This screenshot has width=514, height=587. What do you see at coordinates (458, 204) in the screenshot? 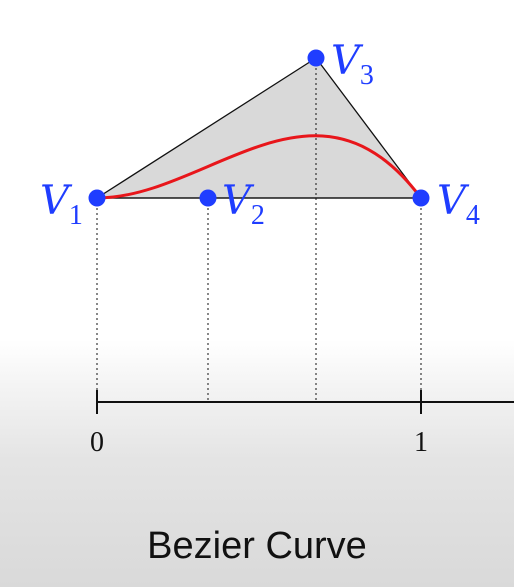
I see `label-v4: V4` at bounding box center [458, 204].